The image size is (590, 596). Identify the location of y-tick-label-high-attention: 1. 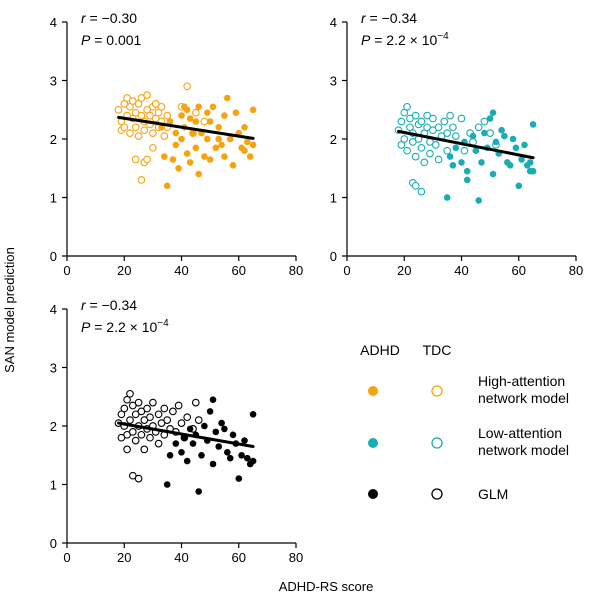
(53, 198).